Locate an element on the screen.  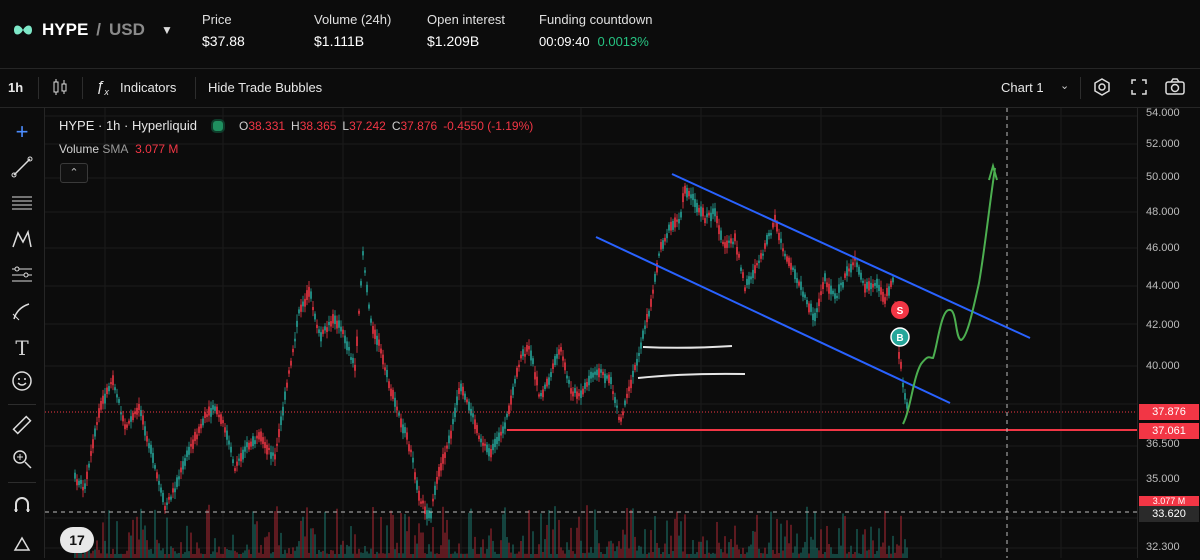
ohlc-open-key: O is located at coordinates (244, 125).